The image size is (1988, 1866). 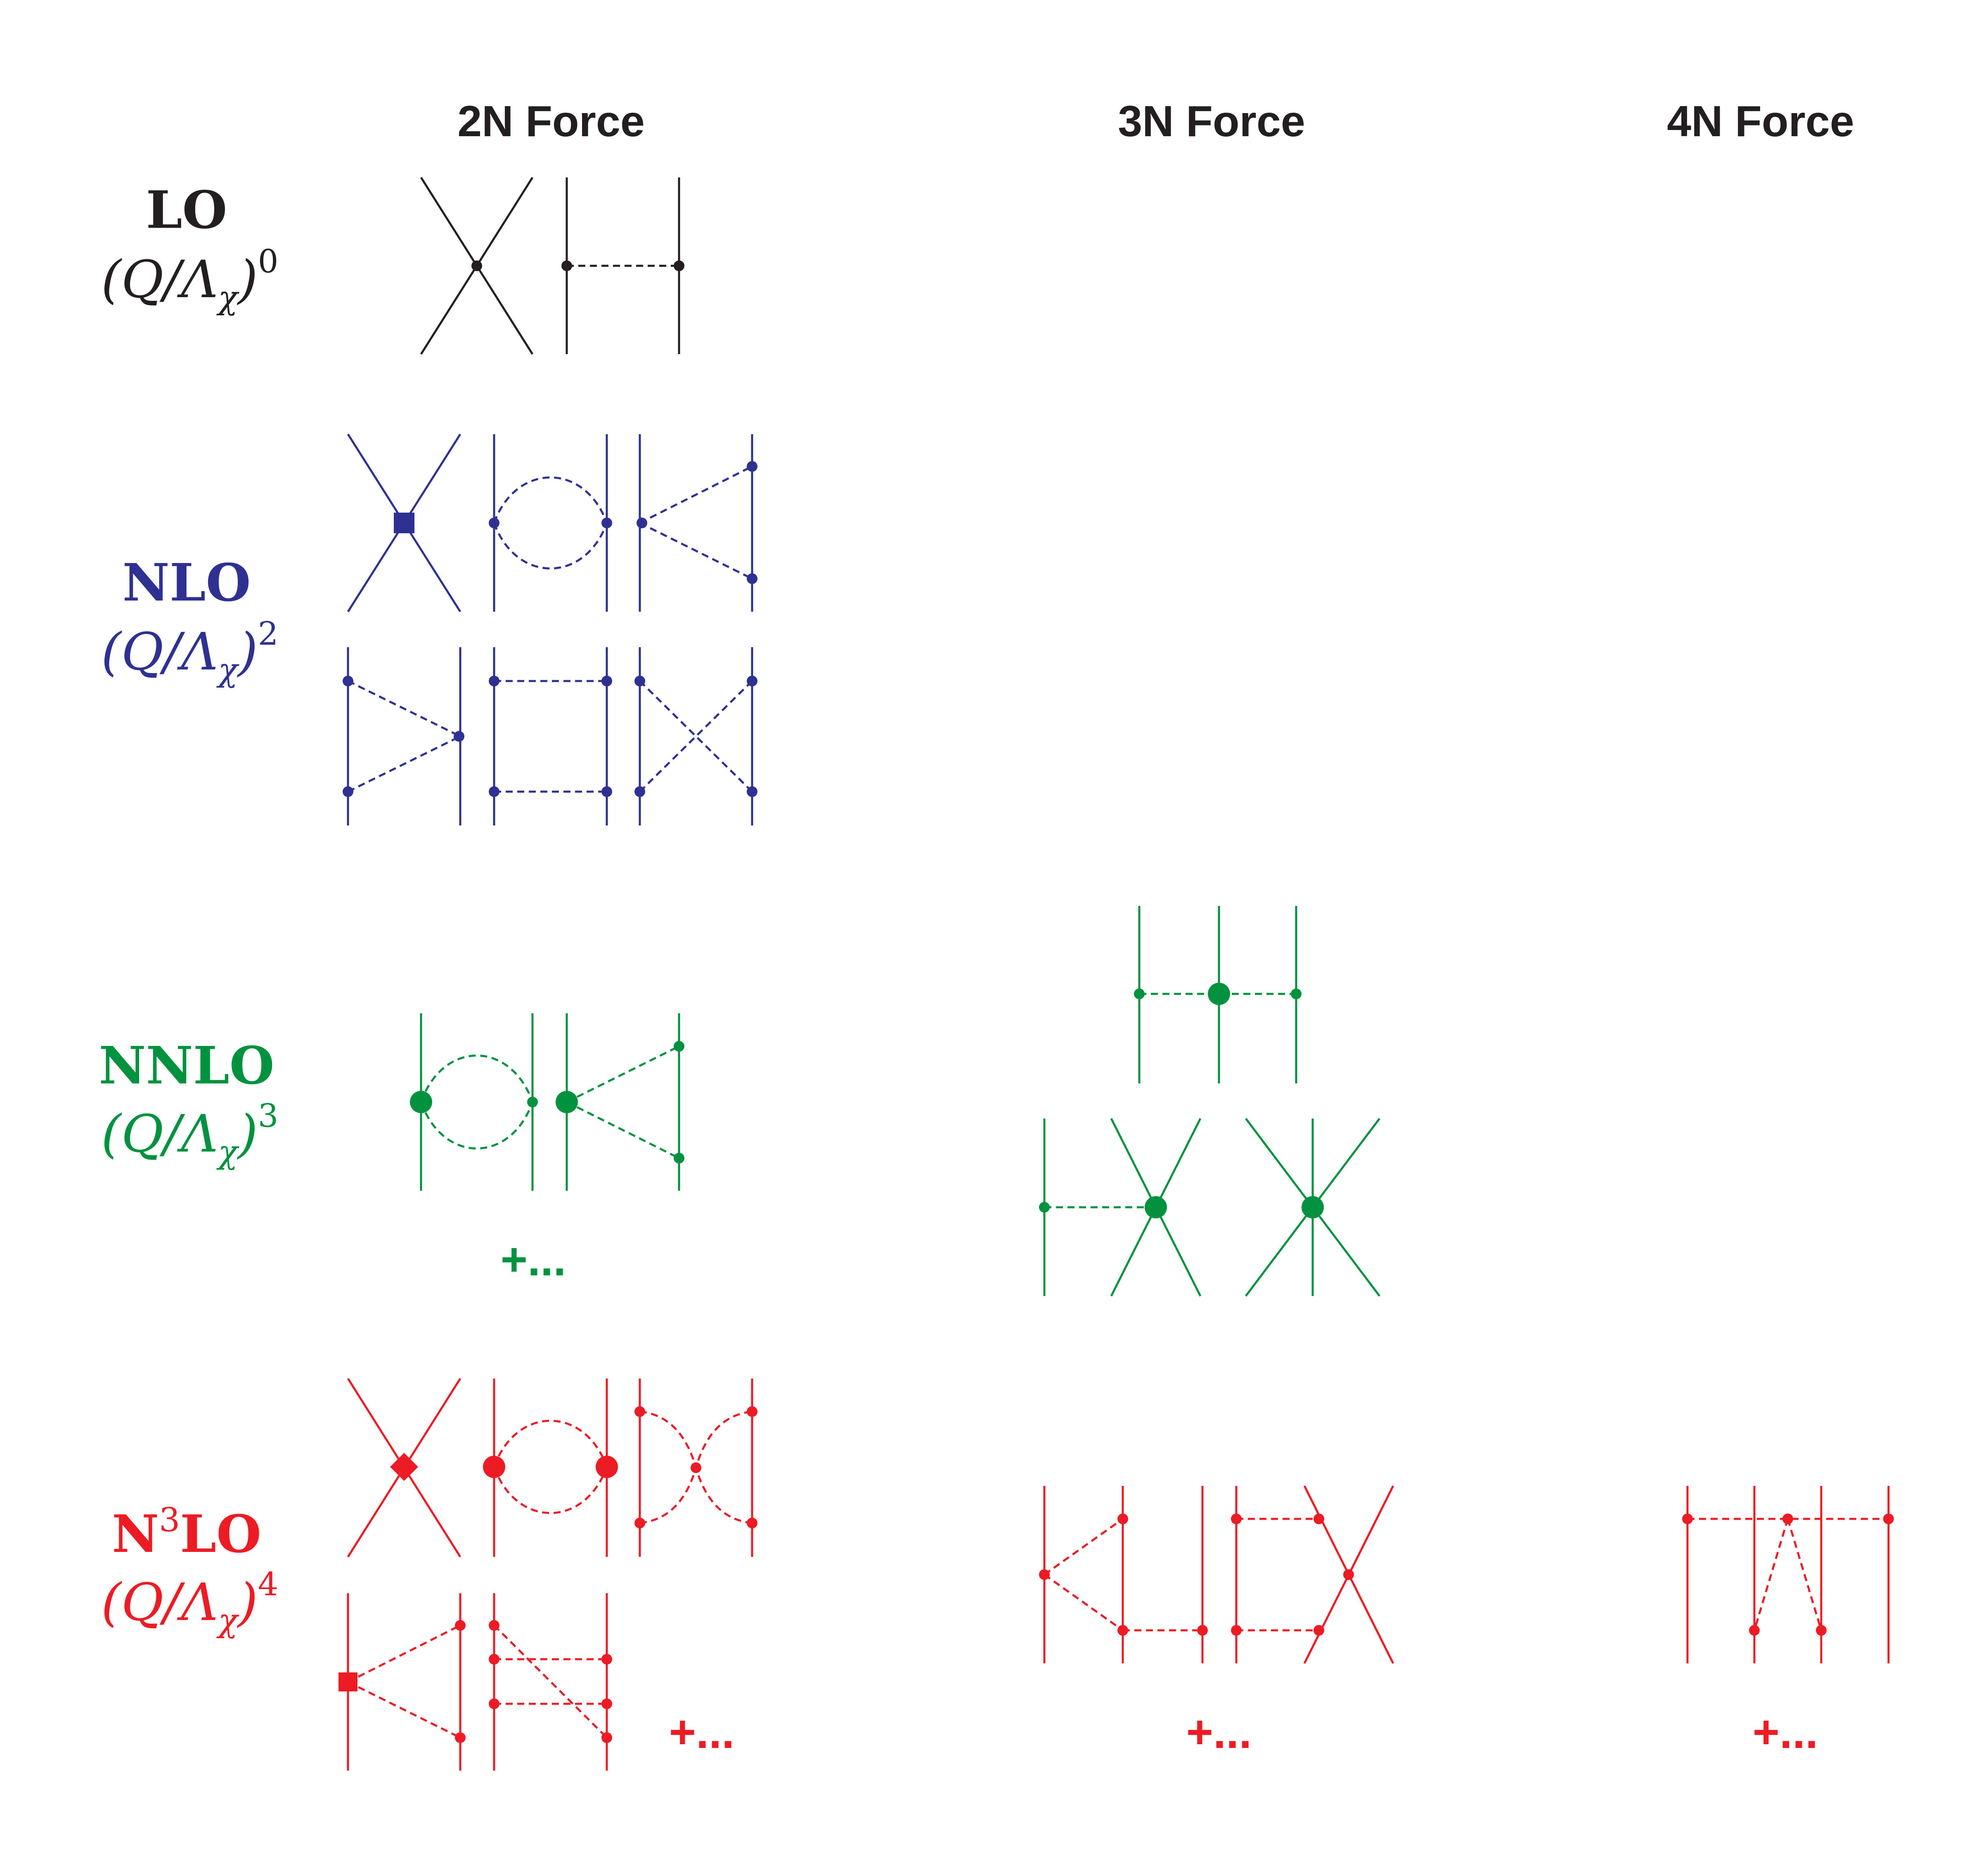 I want to click on diagrams-lo-2n, so click(x=552, y=266).